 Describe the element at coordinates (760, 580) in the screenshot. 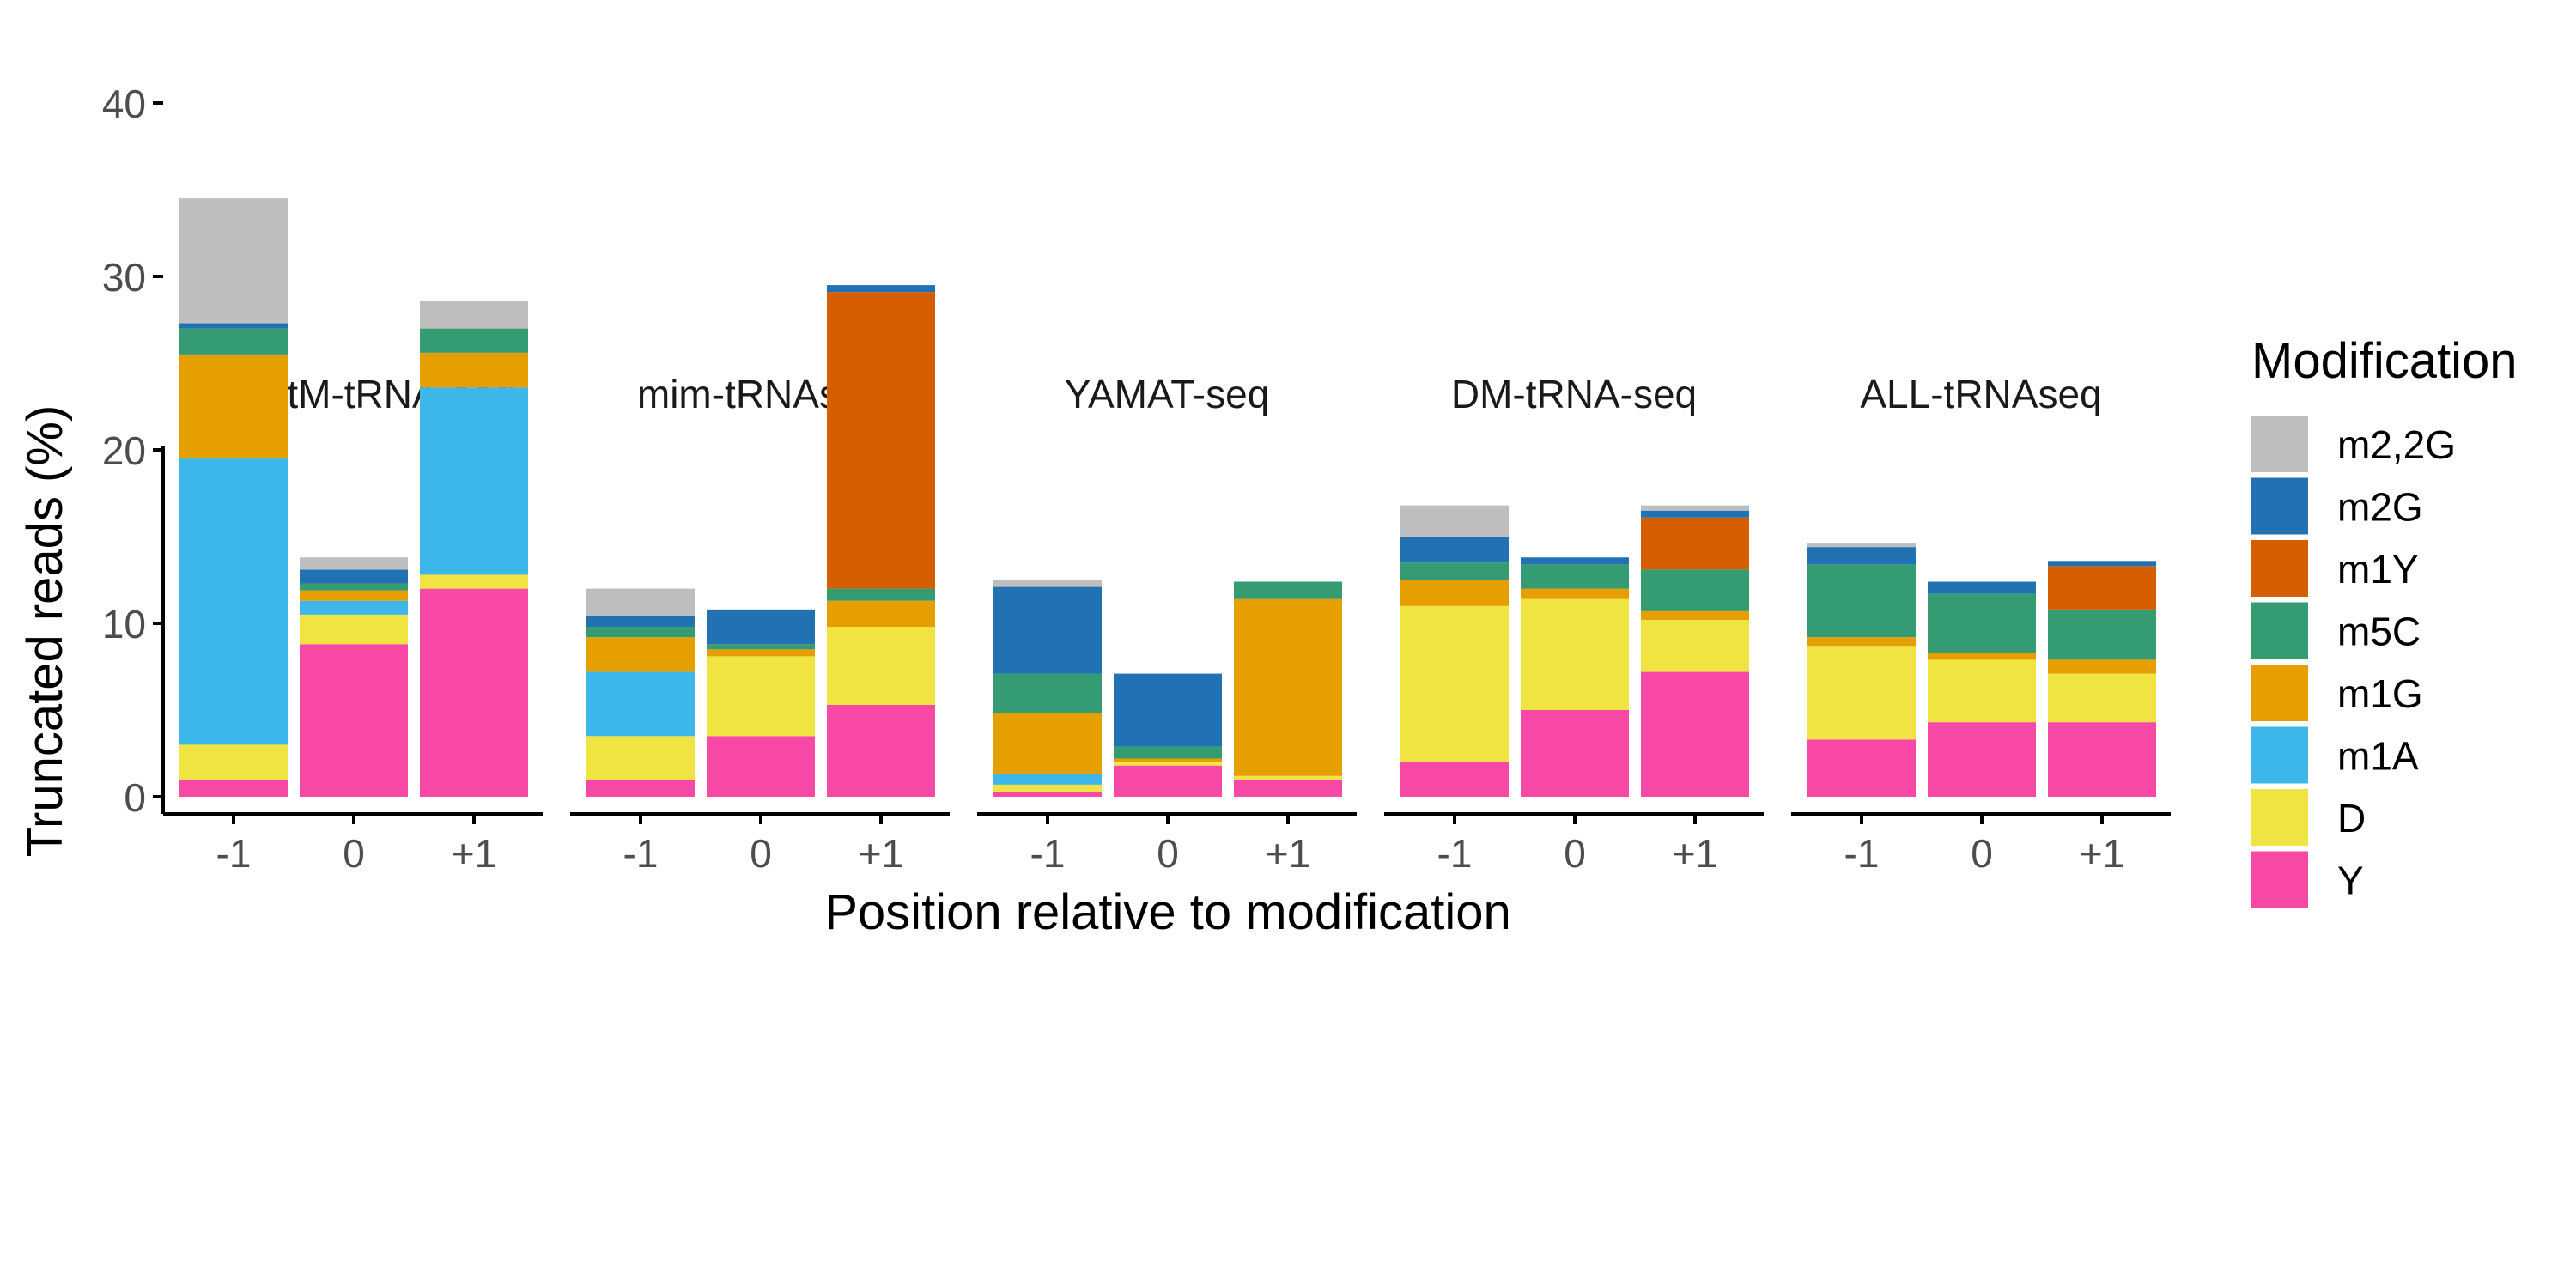

I see `facet-panel: mim-tRNAseq-1 0 +1` at that location.